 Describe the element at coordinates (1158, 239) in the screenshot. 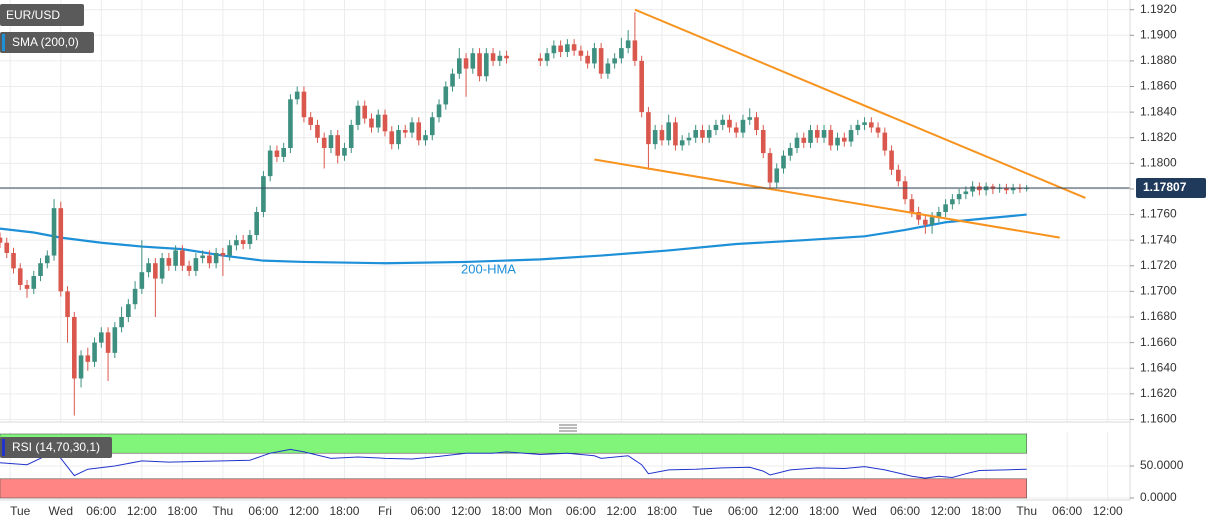

I see `y-tick-label: 1.1740` at that location.